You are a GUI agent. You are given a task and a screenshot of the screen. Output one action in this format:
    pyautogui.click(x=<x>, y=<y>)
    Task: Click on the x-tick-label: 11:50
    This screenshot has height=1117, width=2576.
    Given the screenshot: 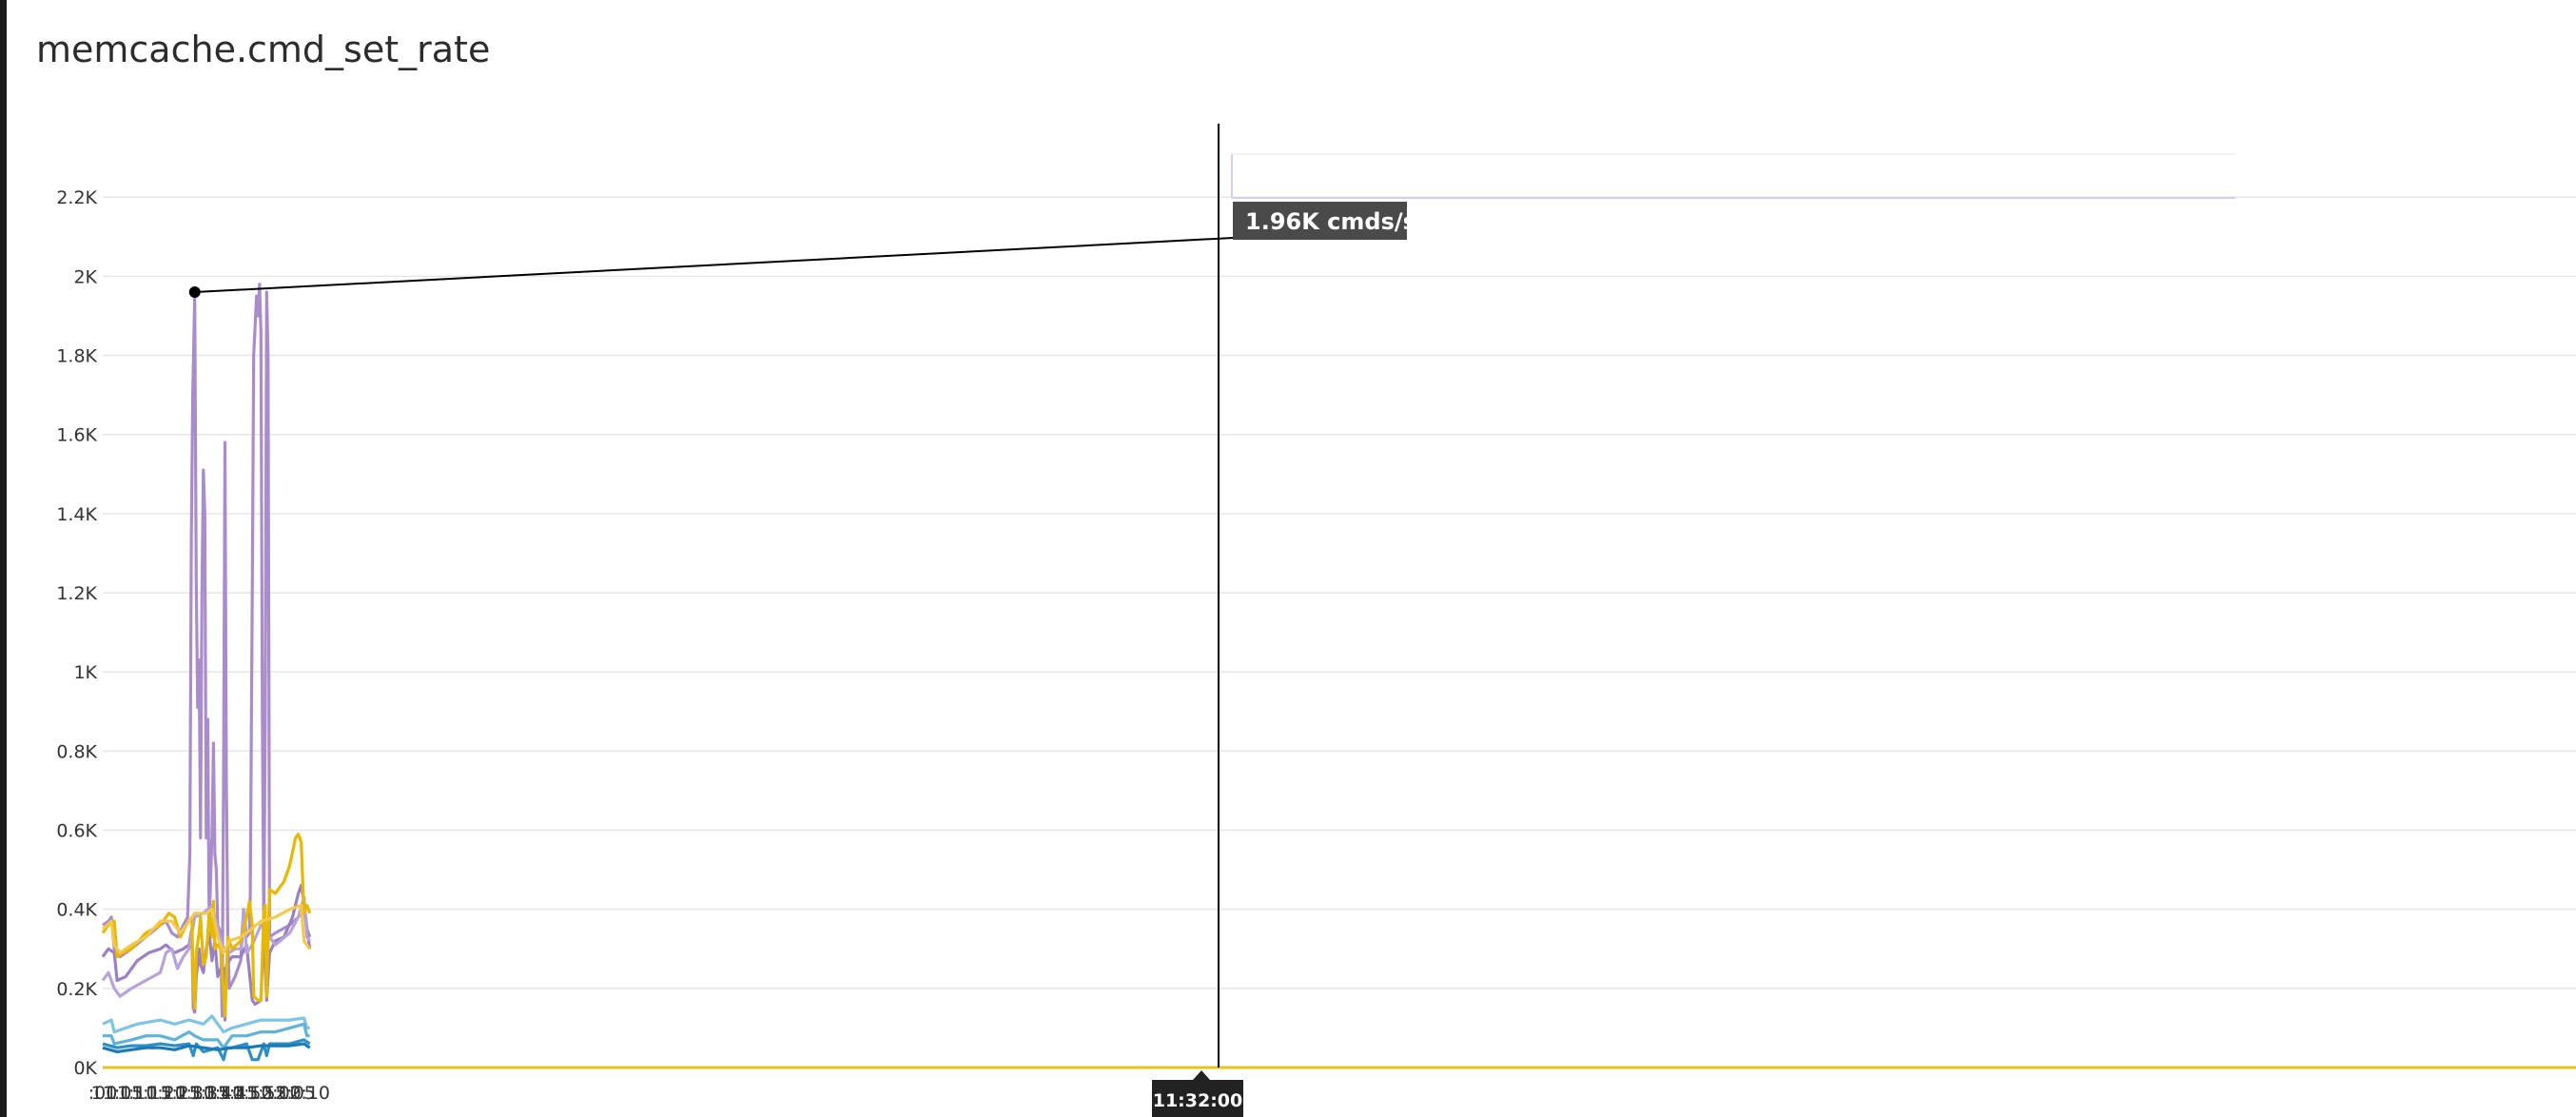 What is the action you would take?
    pyautogui.click(x=247, y=1093)
    